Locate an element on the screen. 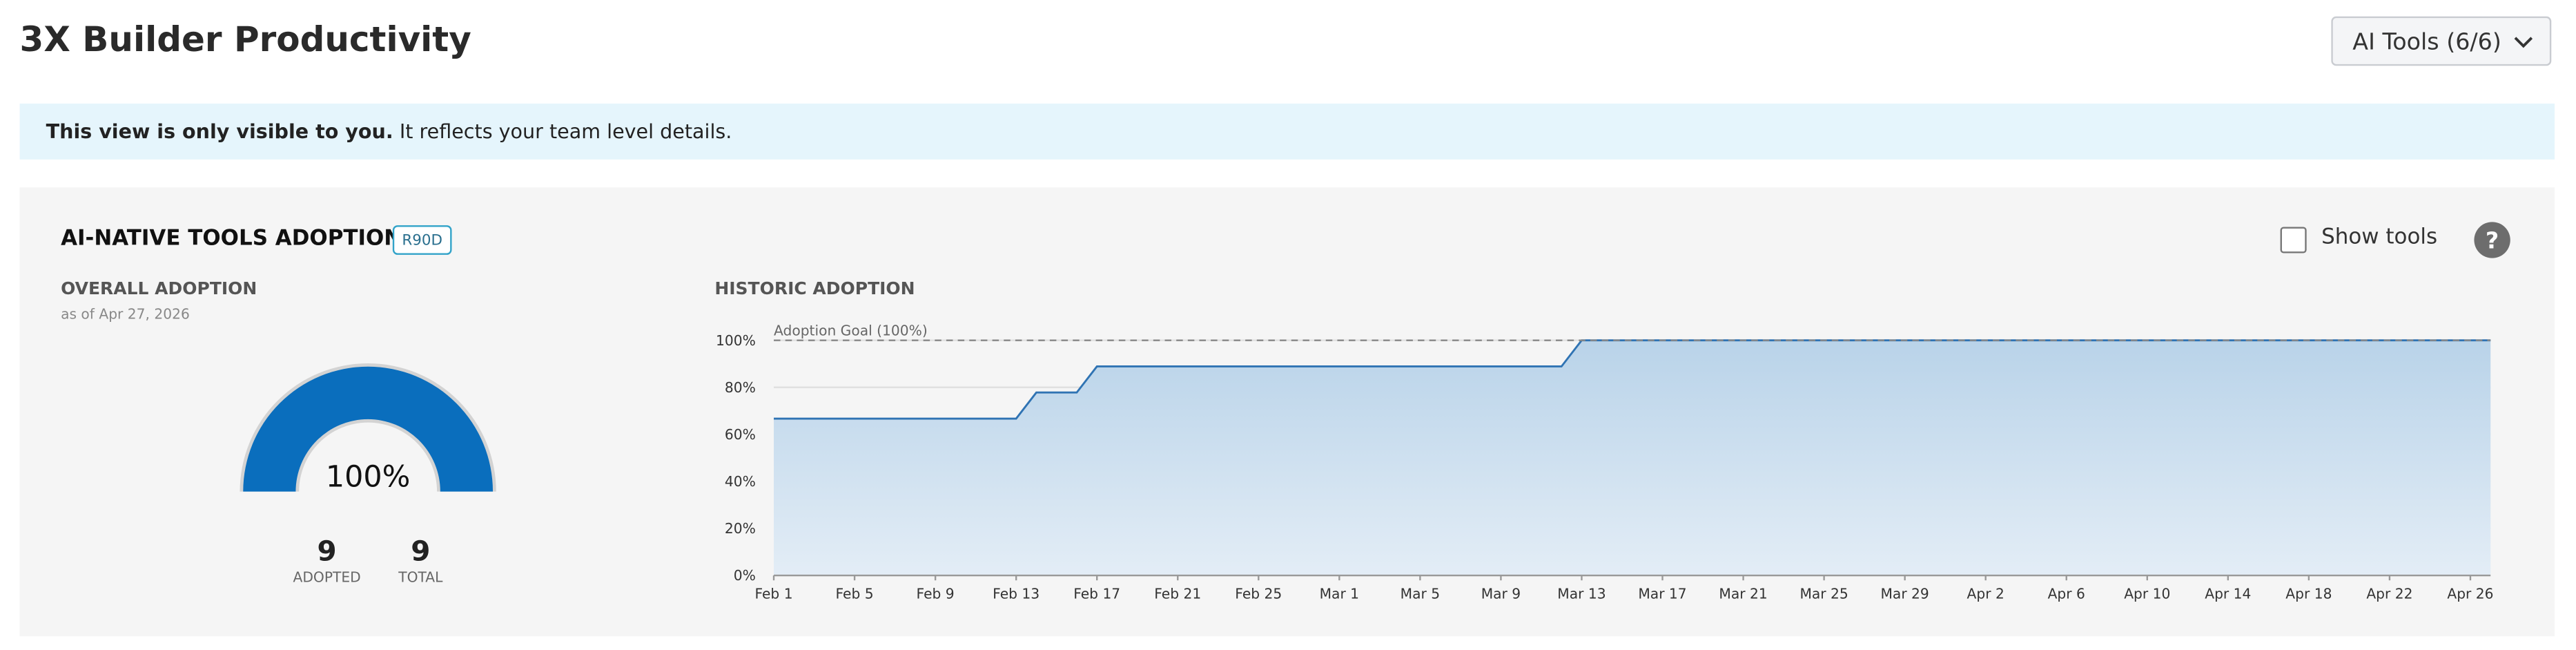  x-tick-label: Apr 18 is located at coordinates (2308, 593).